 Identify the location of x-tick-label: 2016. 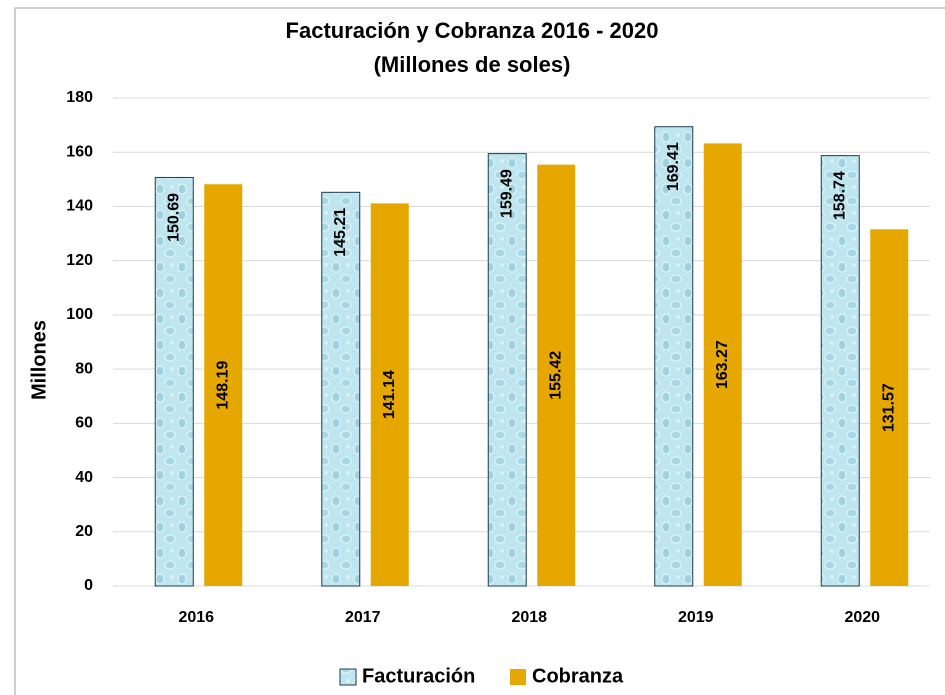
(196, 617).